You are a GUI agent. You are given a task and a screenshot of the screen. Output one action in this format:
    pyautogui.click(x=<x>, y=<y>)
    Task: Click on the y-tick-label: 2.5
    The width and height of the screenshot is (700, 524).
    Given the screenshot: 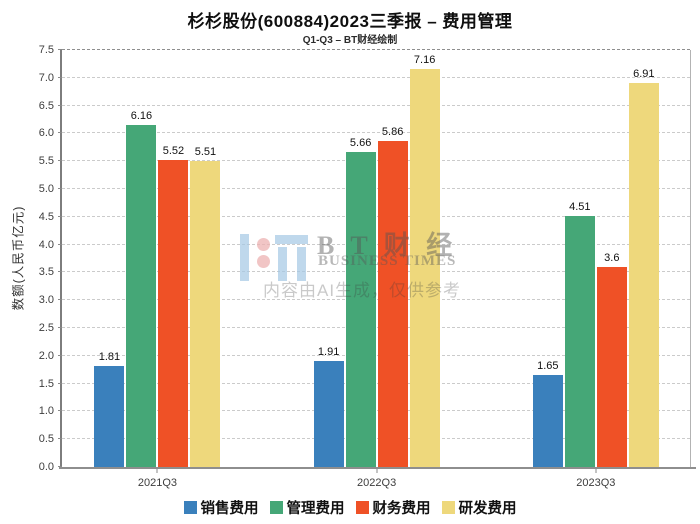 What is the action you would take?
    pyautogui.click(x=46, y=328)
    